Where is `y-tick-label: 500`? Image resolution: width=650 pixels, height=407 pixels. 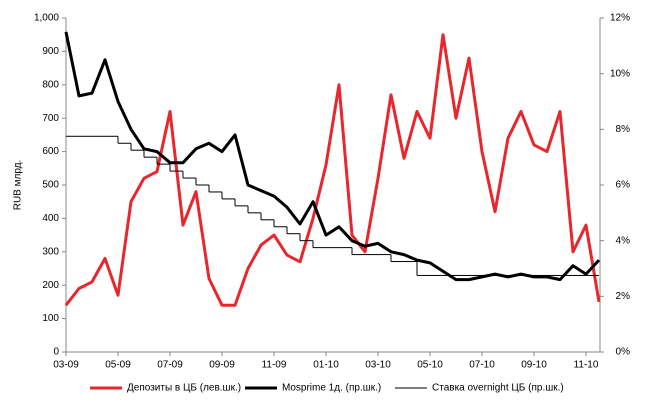
y-tick-label: 500 is located at coordinates (50, 185).